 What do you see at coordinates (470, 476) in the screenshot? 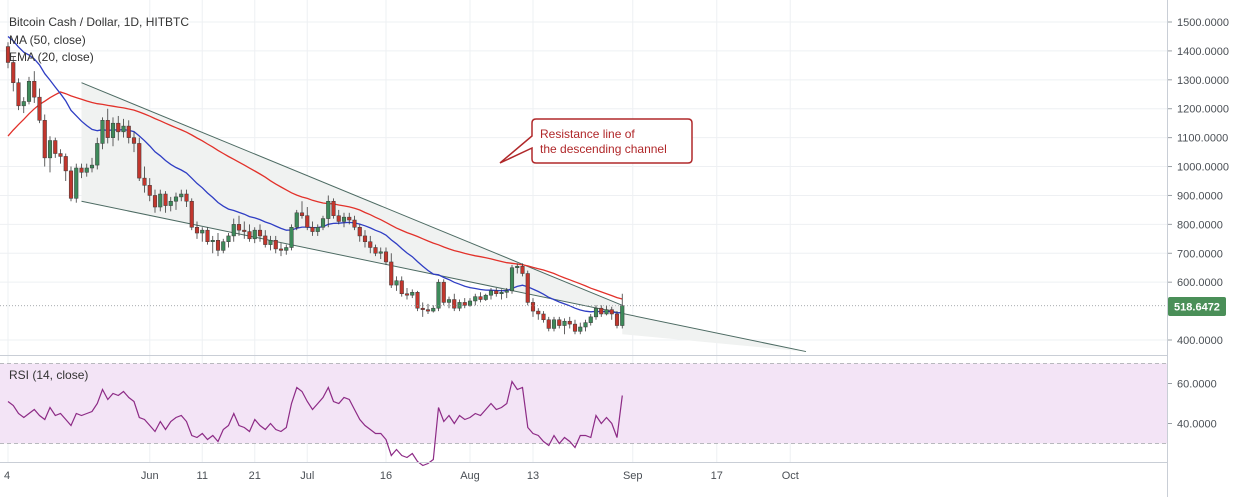
I see `time-tick-label: Aug` at bounding box center [470, 476].